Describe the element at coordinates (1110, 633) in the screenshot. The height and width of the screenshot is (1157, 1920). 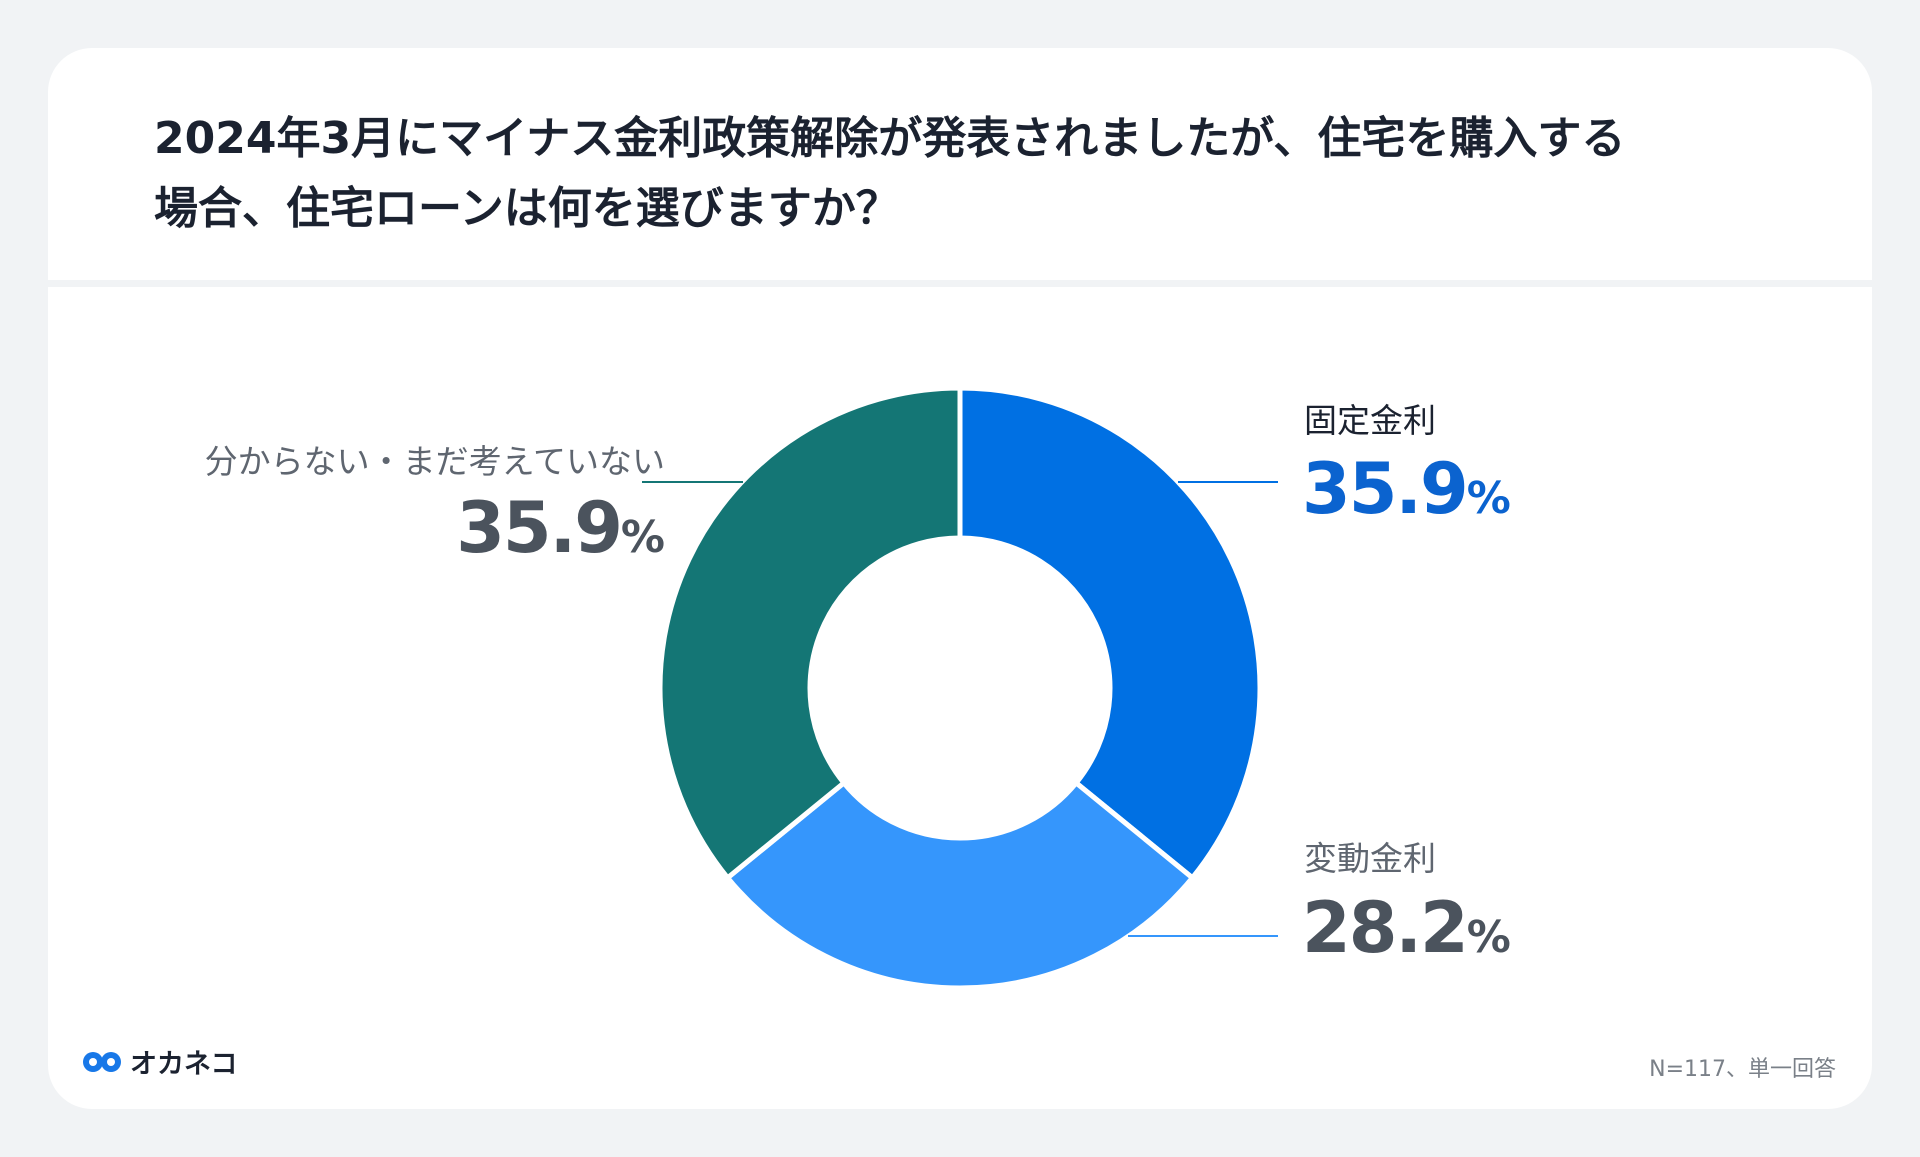
I see `slice-fixed-rate` at that location.